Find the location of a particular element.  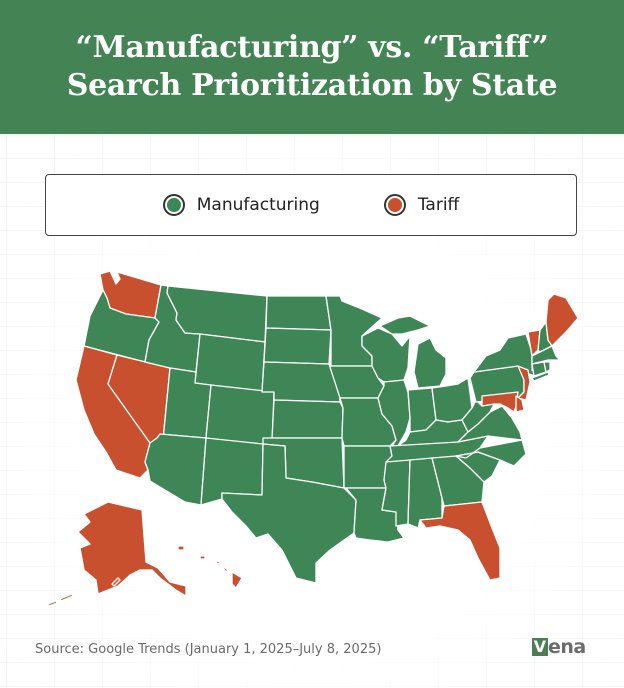

state-me is located at coordinates (562, 320).